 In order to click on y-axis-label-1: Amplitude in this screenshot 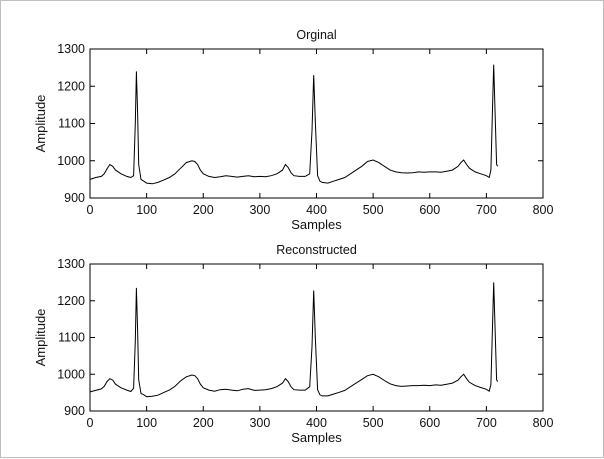, I will do `click(40, 124)`.